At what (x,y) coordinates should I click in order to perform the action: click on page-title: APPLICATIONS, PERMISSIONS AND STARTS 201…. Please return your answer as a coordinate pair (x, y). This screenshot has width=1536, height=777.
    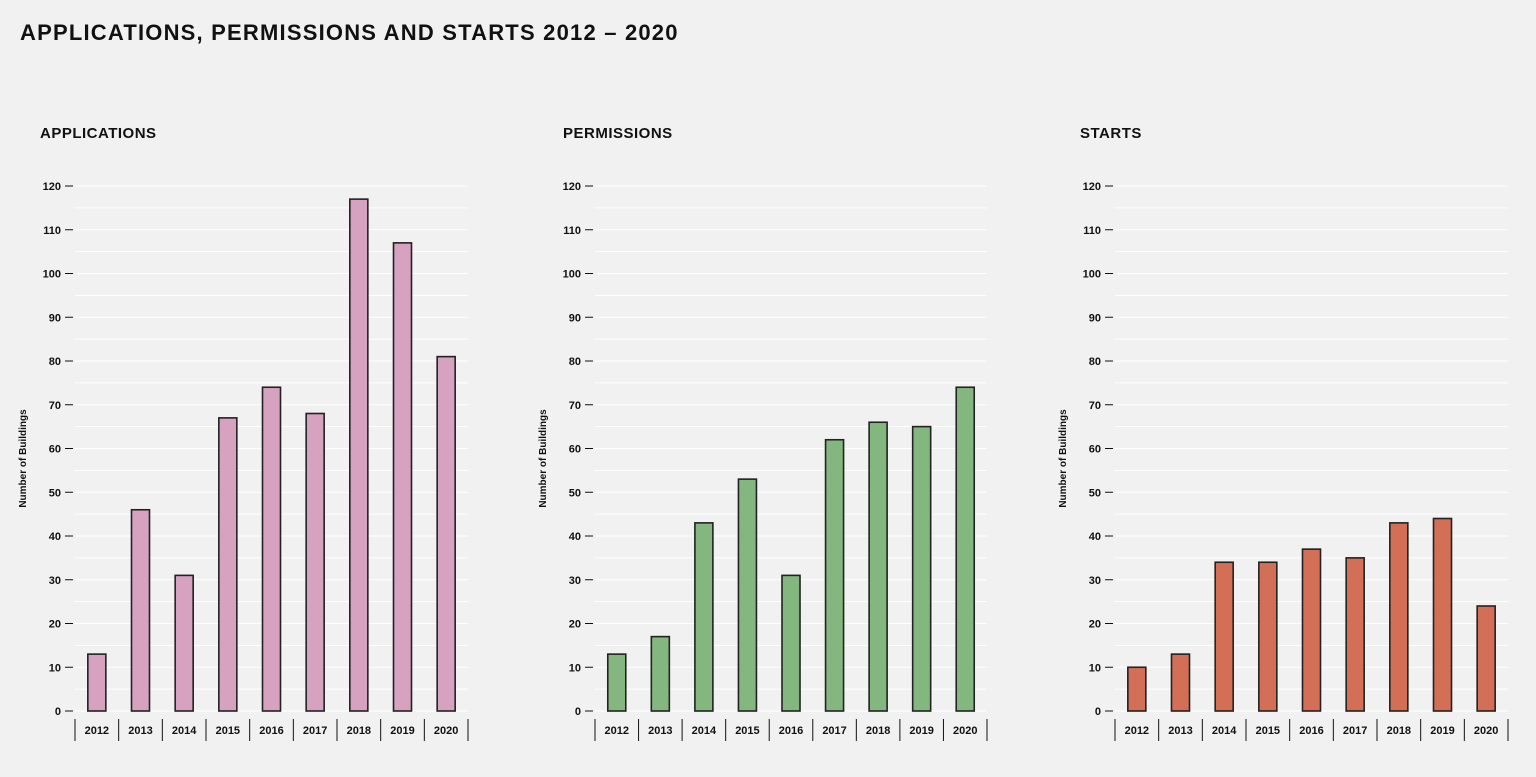
    Looking at the image, I should click on (349, 32).